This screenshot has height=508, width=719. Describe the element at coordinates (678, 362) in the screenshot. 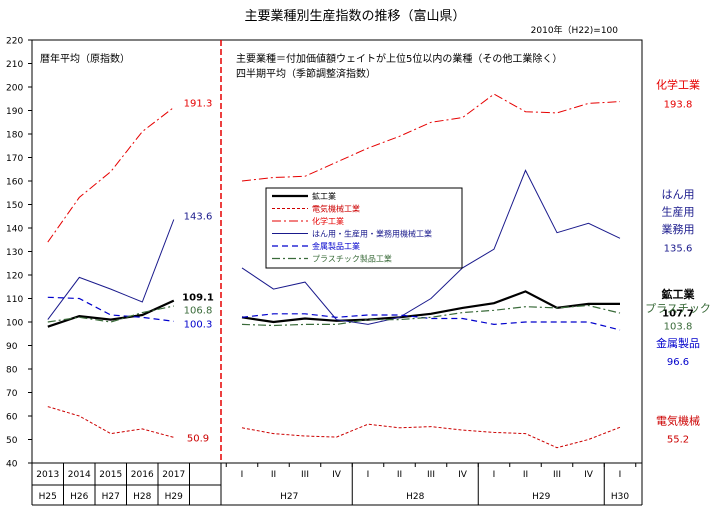

I see `right-value-label: 96.6` at that location.